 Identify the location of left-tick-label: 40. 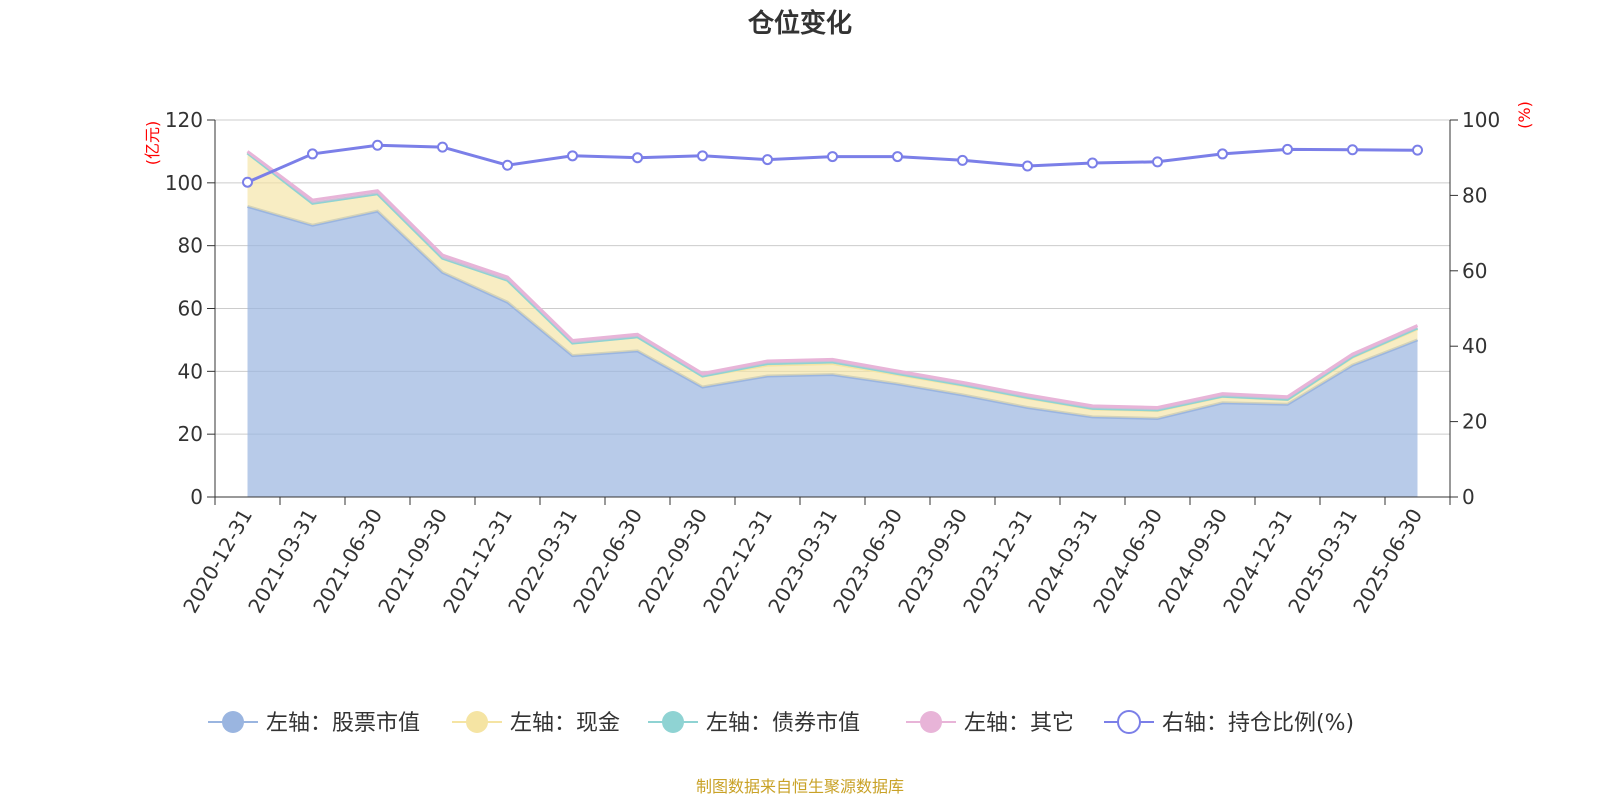
(190, 371).